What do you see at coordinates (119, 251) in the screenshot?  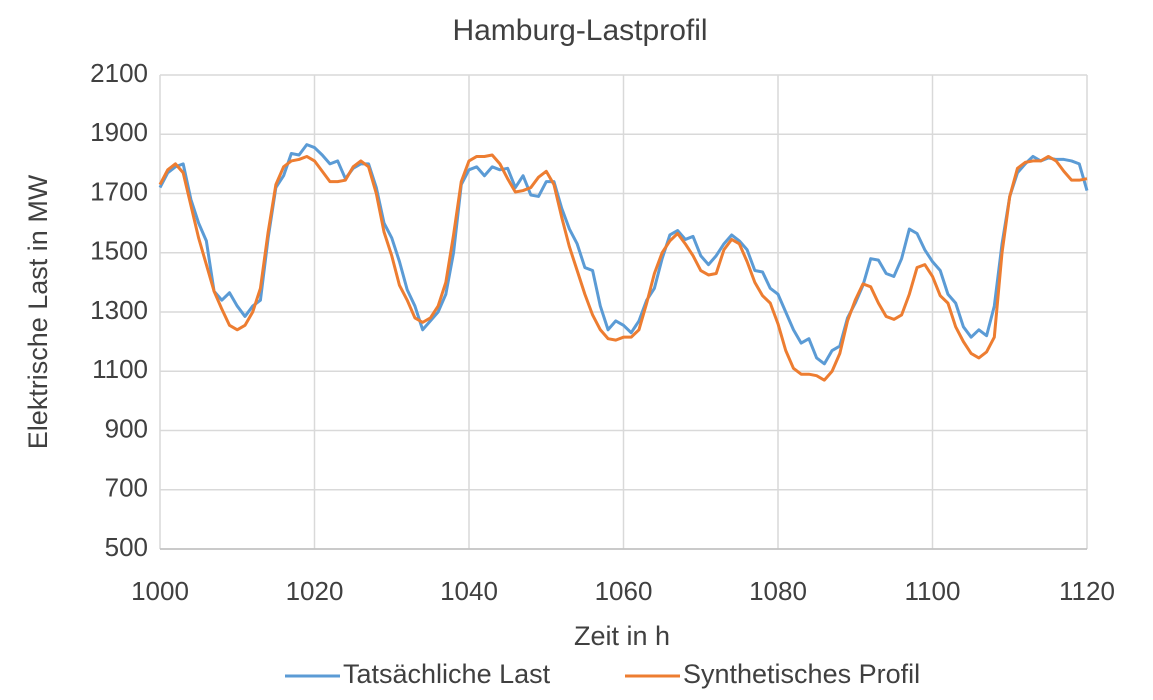 I see `y-tick-label: 1500` at bounding box center [119, 251].